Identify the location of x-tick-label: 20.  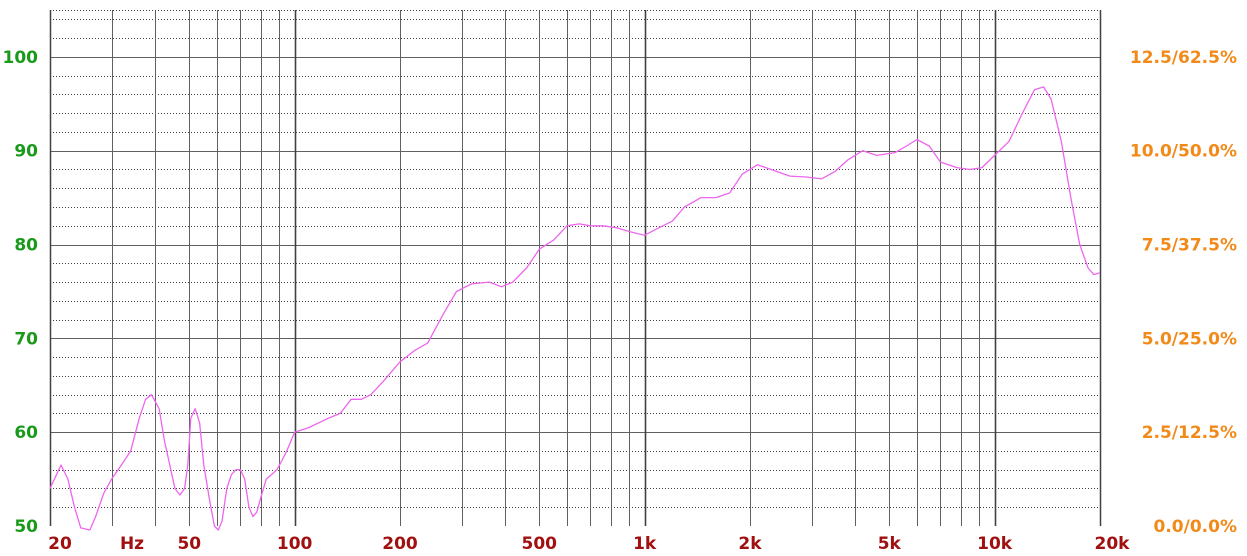
(60, 544).